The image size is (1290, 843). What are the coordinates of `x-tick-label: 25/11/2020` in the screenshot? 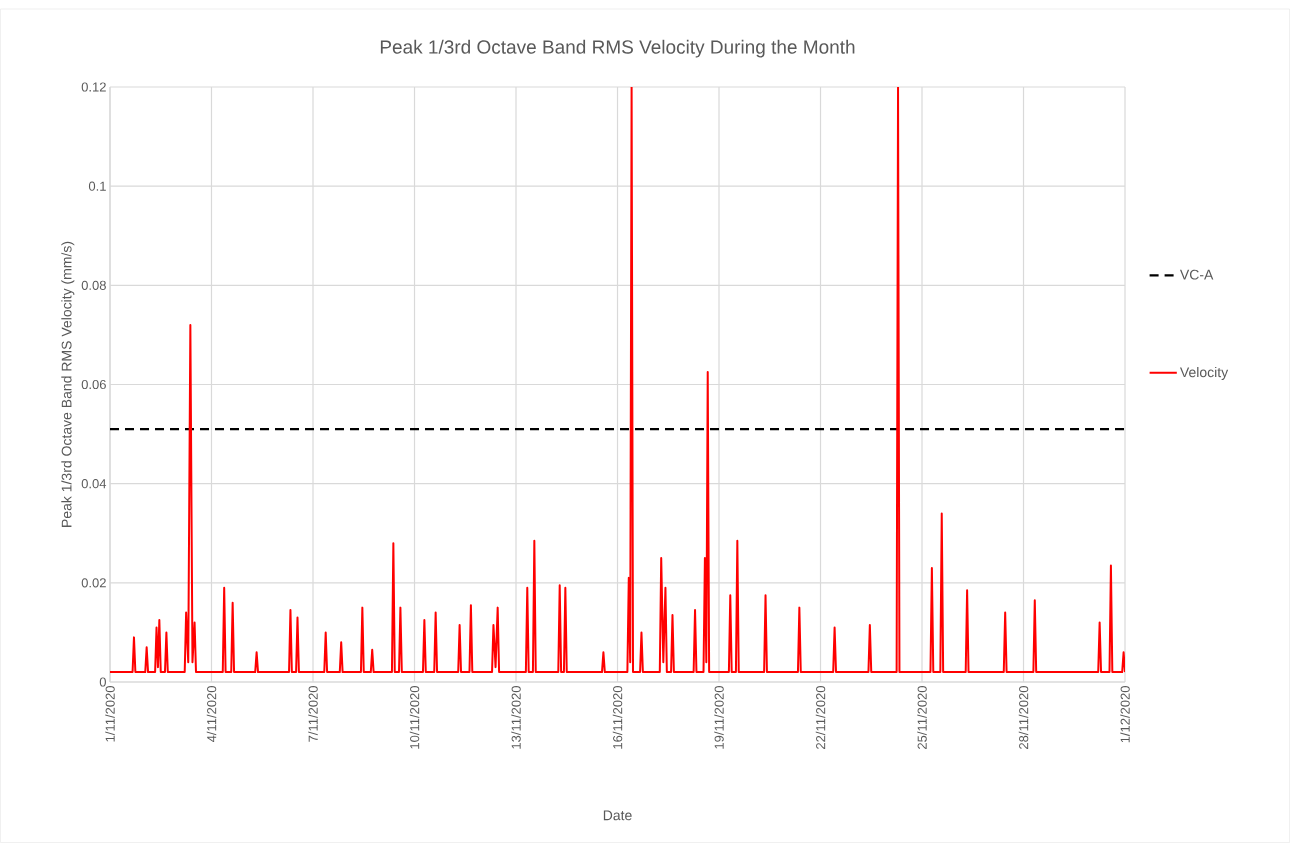 It's located at (922, 717).